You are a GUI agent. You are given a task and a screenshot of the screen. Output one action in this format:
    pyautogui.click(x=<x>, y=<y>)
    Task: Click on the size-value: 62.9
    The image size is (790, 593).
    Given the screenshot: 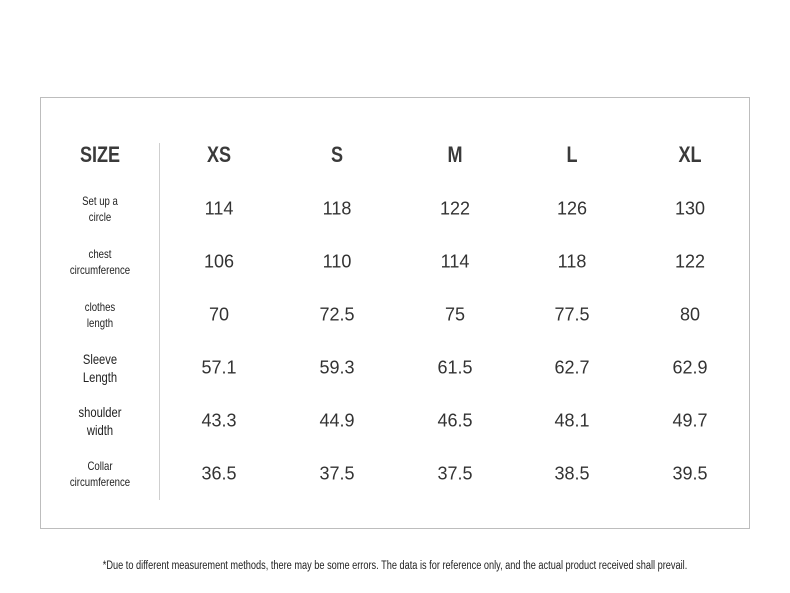 What is the action you would take?
    pyautogui.click(x=690, y=367)
    